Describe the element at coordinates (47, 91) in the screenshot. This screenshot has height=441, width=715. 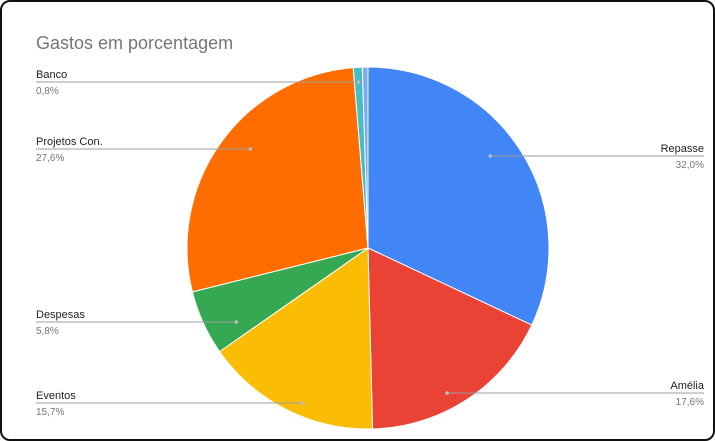
I see `slice-percentage: 0,8%` at that location.